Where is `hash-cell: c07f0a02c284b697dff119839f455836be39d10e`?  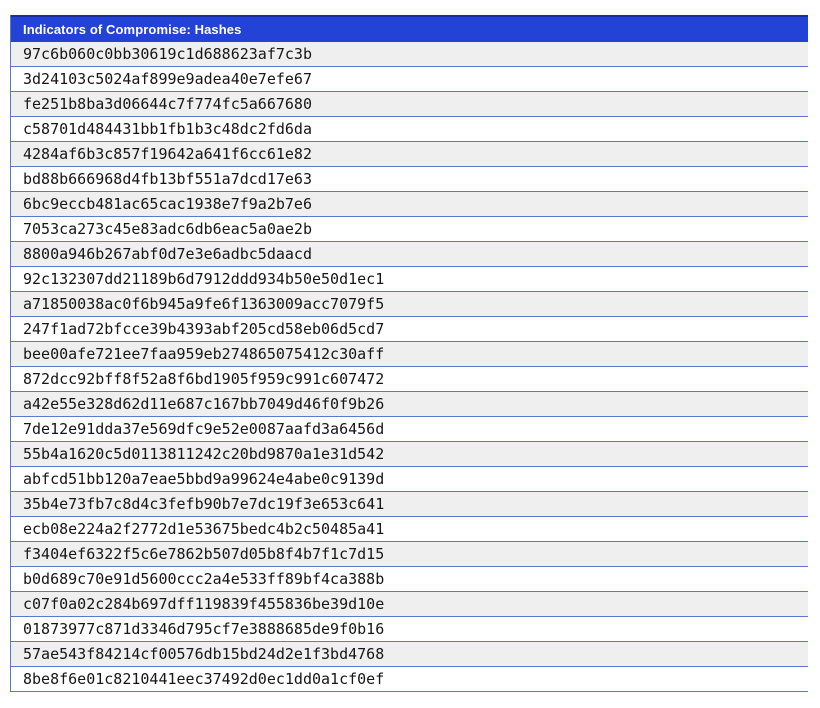 hash-cell: c07f0a02c284b697dff119839f455836be39d10e is located at coordinates (204, 604).